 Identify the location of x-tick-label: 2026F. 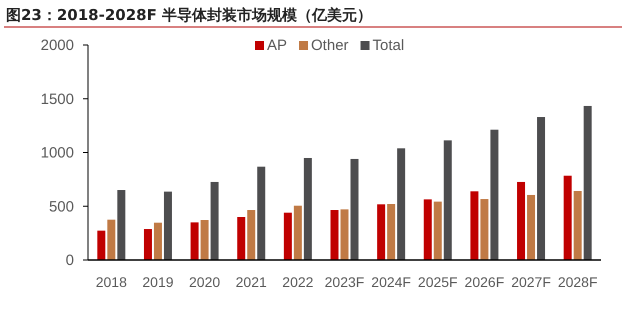
(484, 282).